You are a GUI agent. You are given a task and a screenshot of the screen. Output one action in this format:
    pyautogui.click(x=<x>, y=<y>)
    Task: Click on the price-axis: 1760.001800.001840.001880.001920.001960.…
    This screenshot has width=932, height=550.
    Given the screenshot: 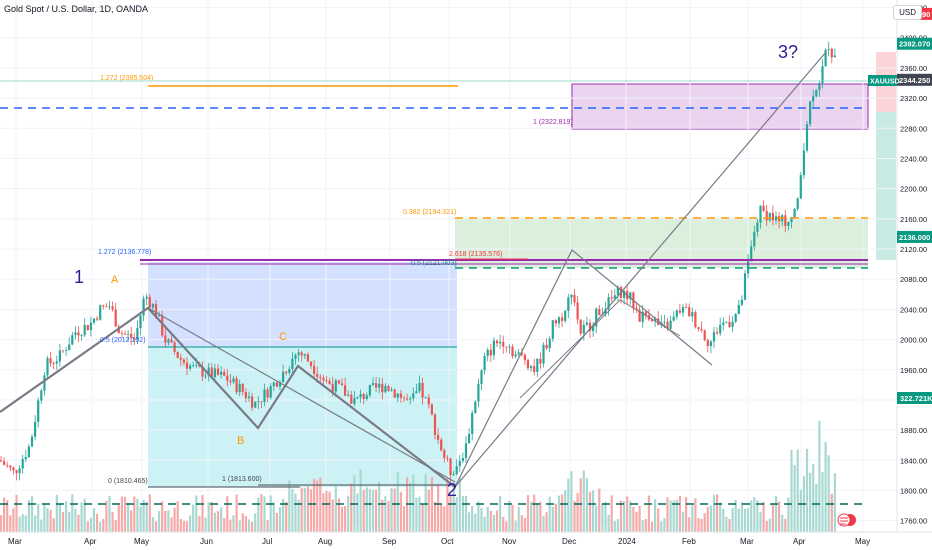 What is the action you would take?
    pyautogui.click(x=900, y=266)
    